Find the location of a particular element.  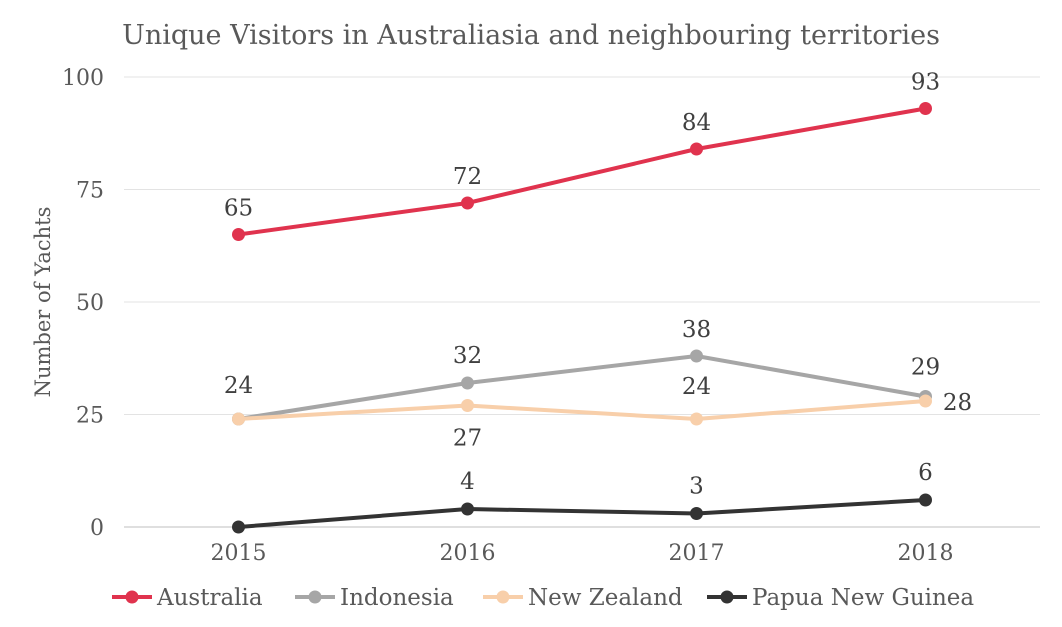

y-tick-label-50: 50 is located at coordinates (90, 303).